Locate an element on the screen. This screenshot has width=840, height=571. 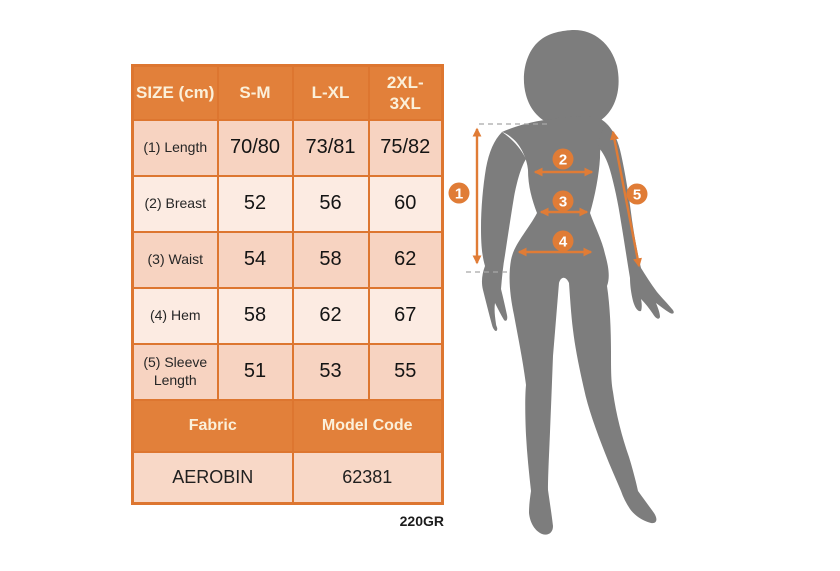
marker-2-number: 2 is located at coordinates (563, 160).